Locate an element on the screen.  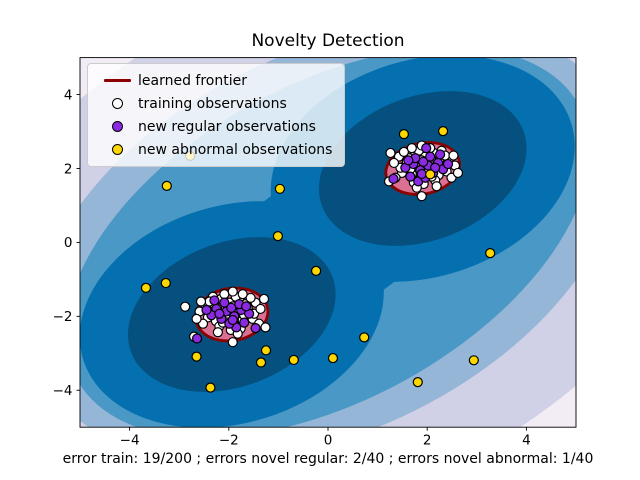
legend-item-abnormal: new abnormal observations is located at coordinates (214, 149).